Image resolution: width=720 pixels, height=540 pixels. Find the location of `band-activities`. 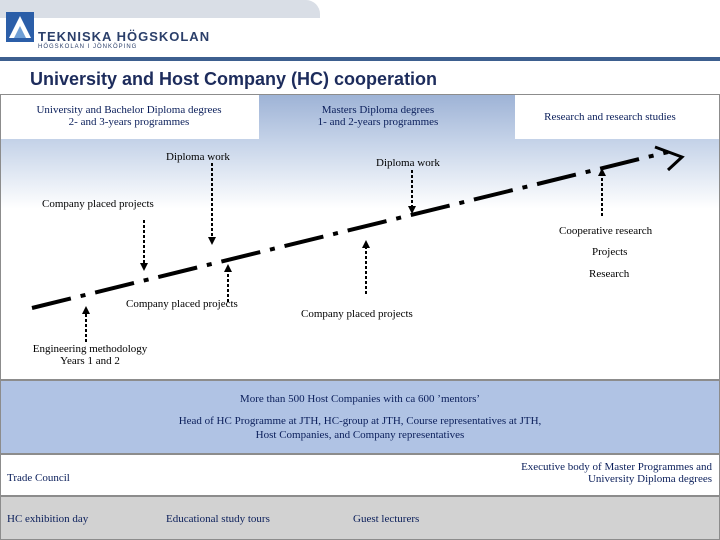

band-activities is located at coordinates (360, 518).